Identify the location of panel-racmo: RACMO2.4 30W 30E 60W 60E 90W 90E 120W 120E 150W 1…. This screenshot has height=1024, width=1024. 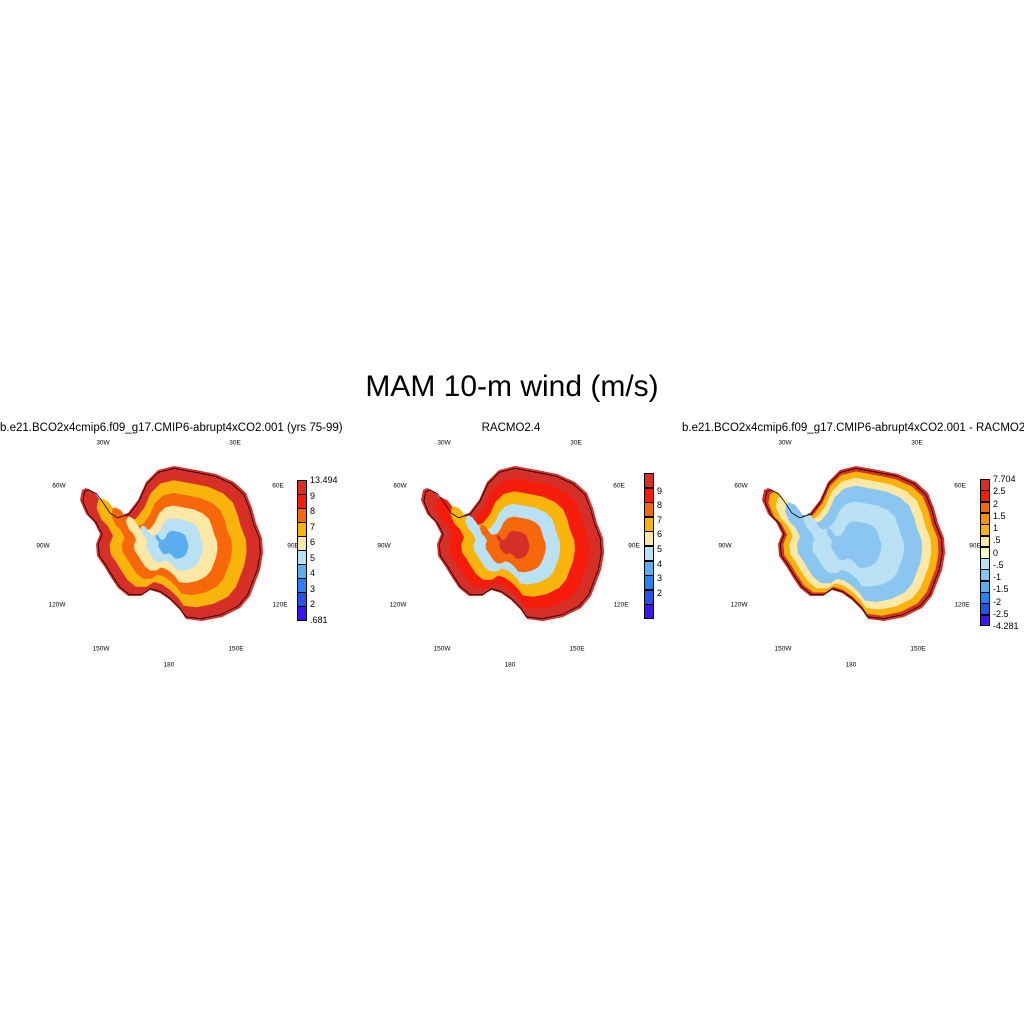
(511, 550).